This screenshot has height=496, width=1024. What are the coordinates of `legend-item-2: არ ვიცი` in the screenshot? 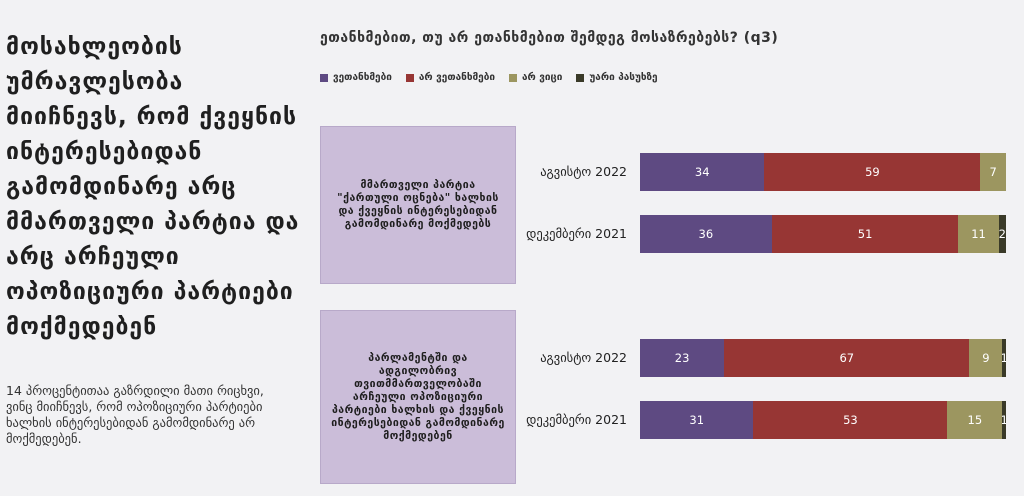 It's located at (535, 77).